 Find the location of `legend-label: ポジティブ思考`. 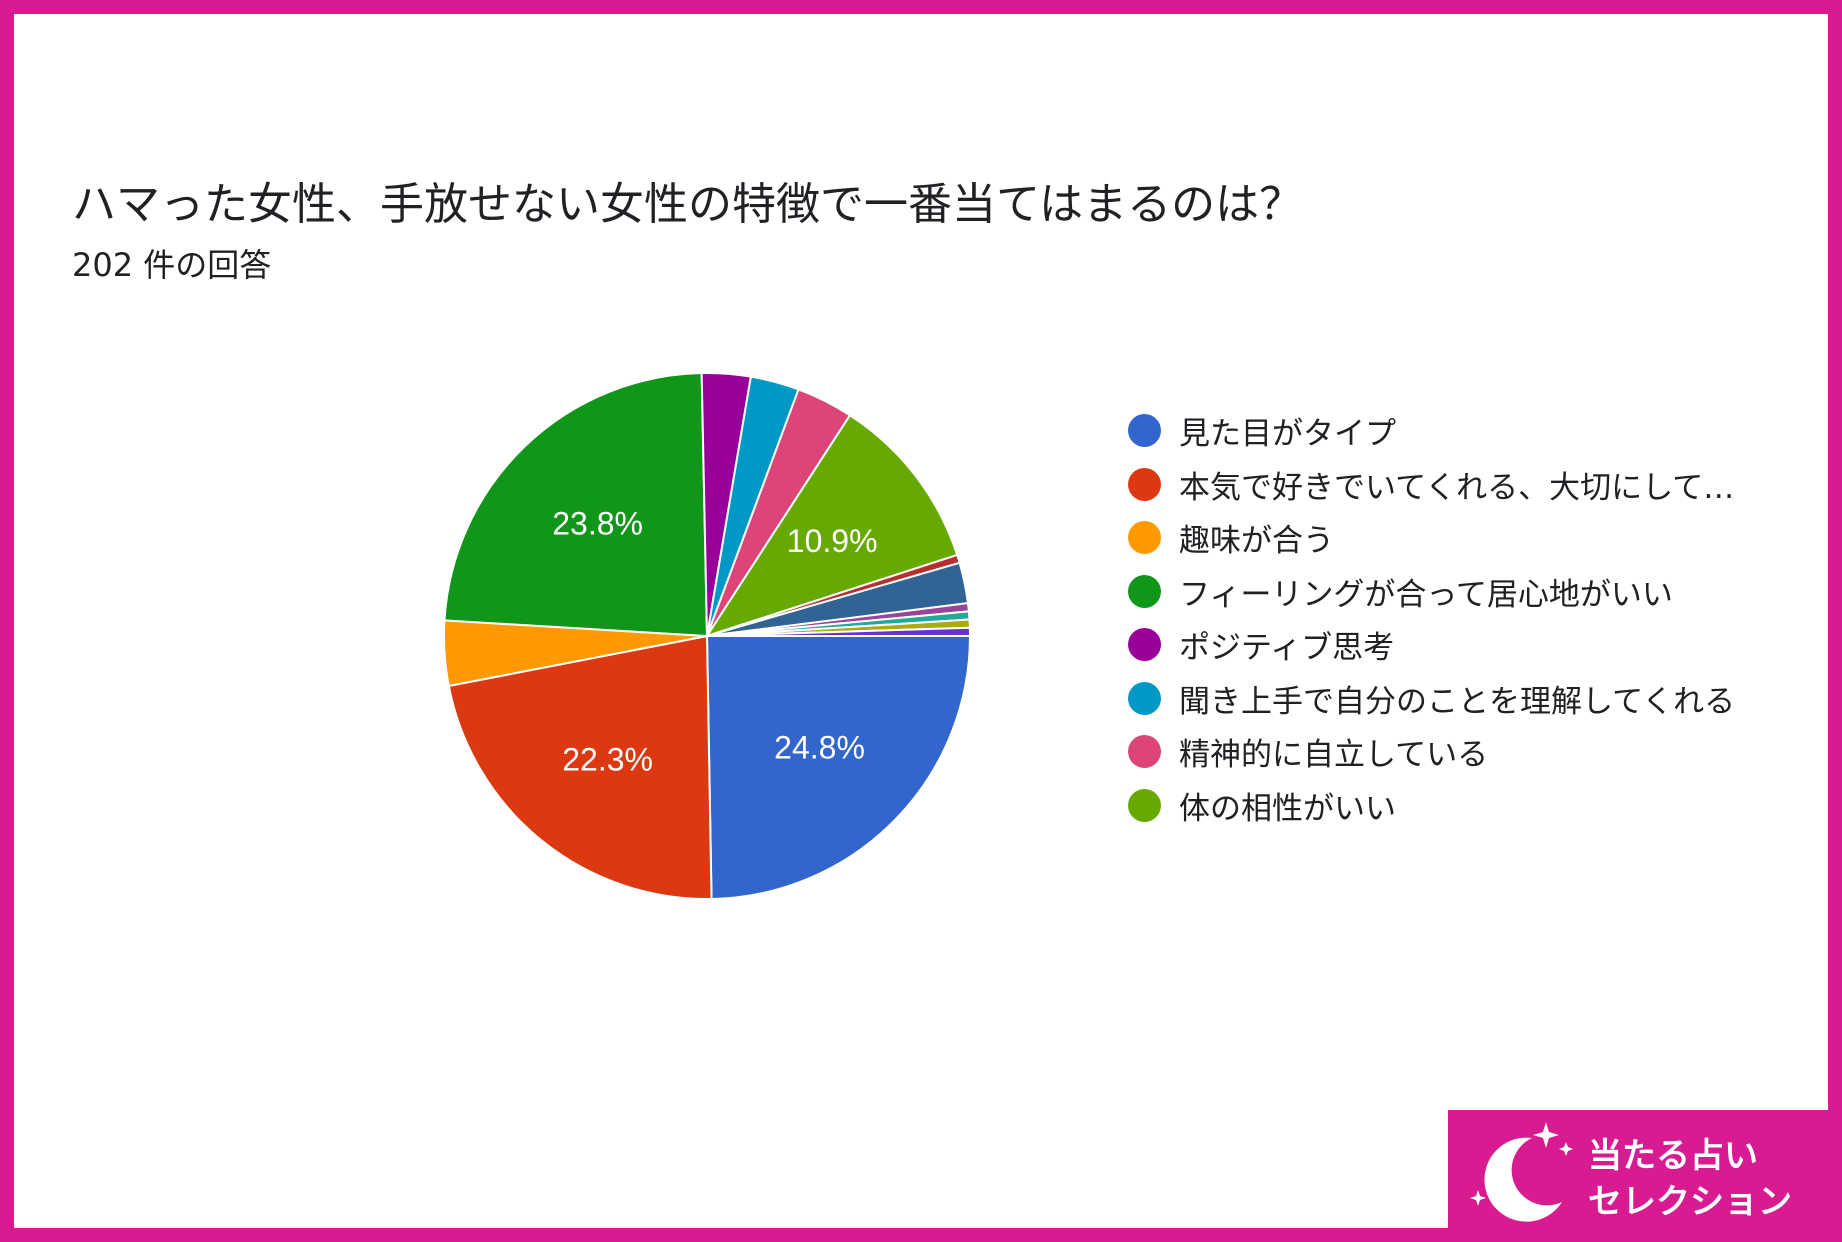

legend-label: ポジティブ思考 is located at coordinates (1287, 648).